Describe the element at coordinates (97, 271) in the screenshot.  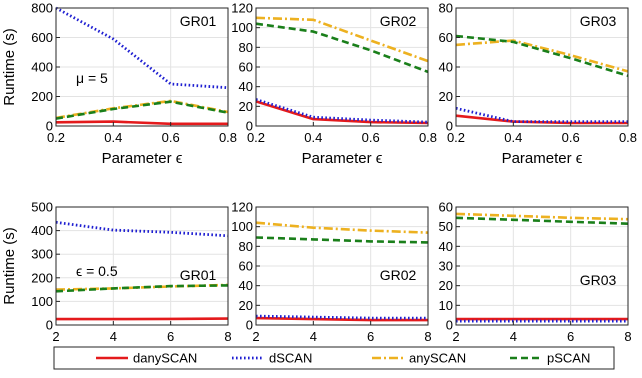
I see `parameter-annotation: ϵ = 0.5` at that location.